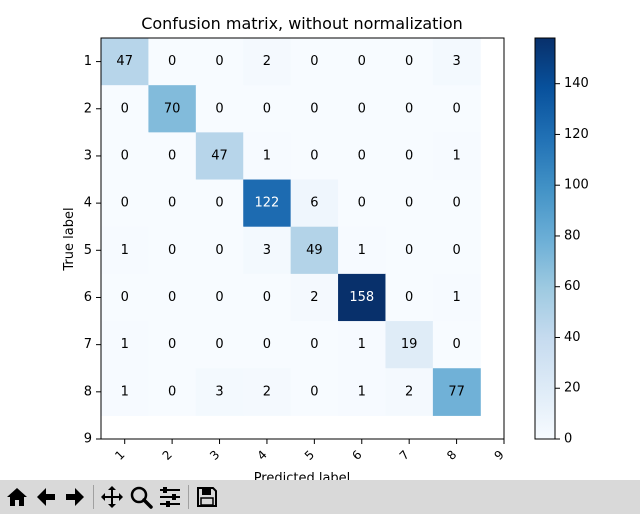 This screenshot has width=640, height=514. Describe the element at coordinates (88, 344) in the screenshot. I see `y-tick-label: 7` at that location.